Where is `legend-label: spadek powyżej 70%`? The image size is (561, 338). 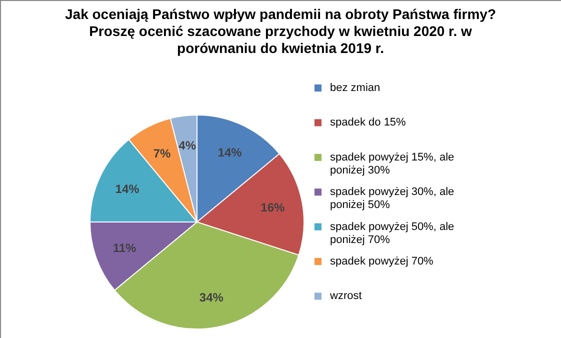 legend-label: spadek powyżej 70% is located at coordinates (382, 262).